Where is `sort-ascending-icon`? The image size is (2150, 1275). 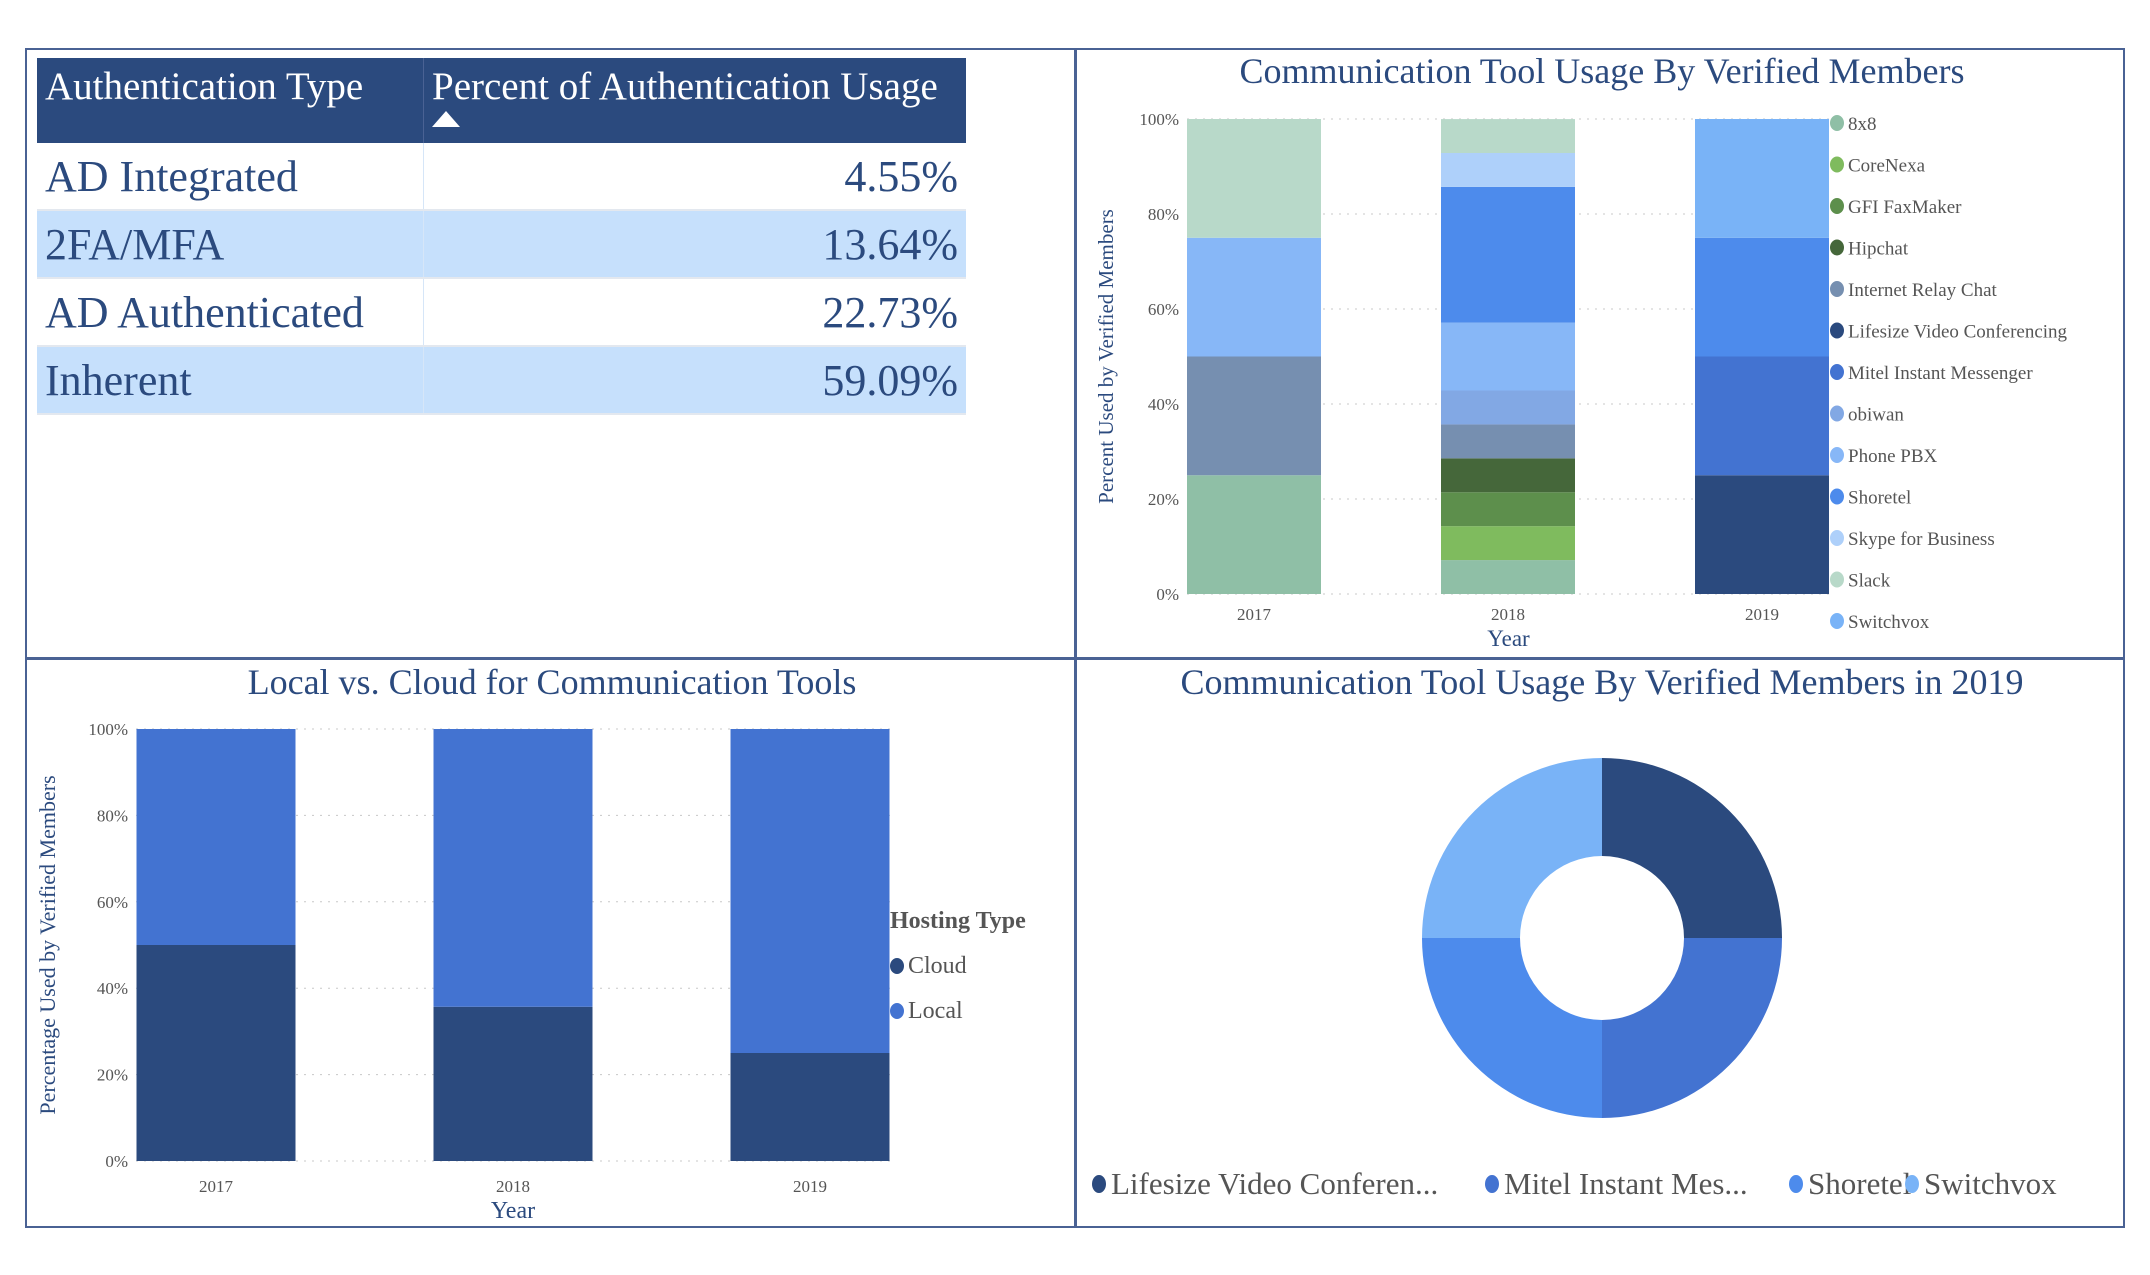
sort-ascending-icon is located at coordinates (446, 119).